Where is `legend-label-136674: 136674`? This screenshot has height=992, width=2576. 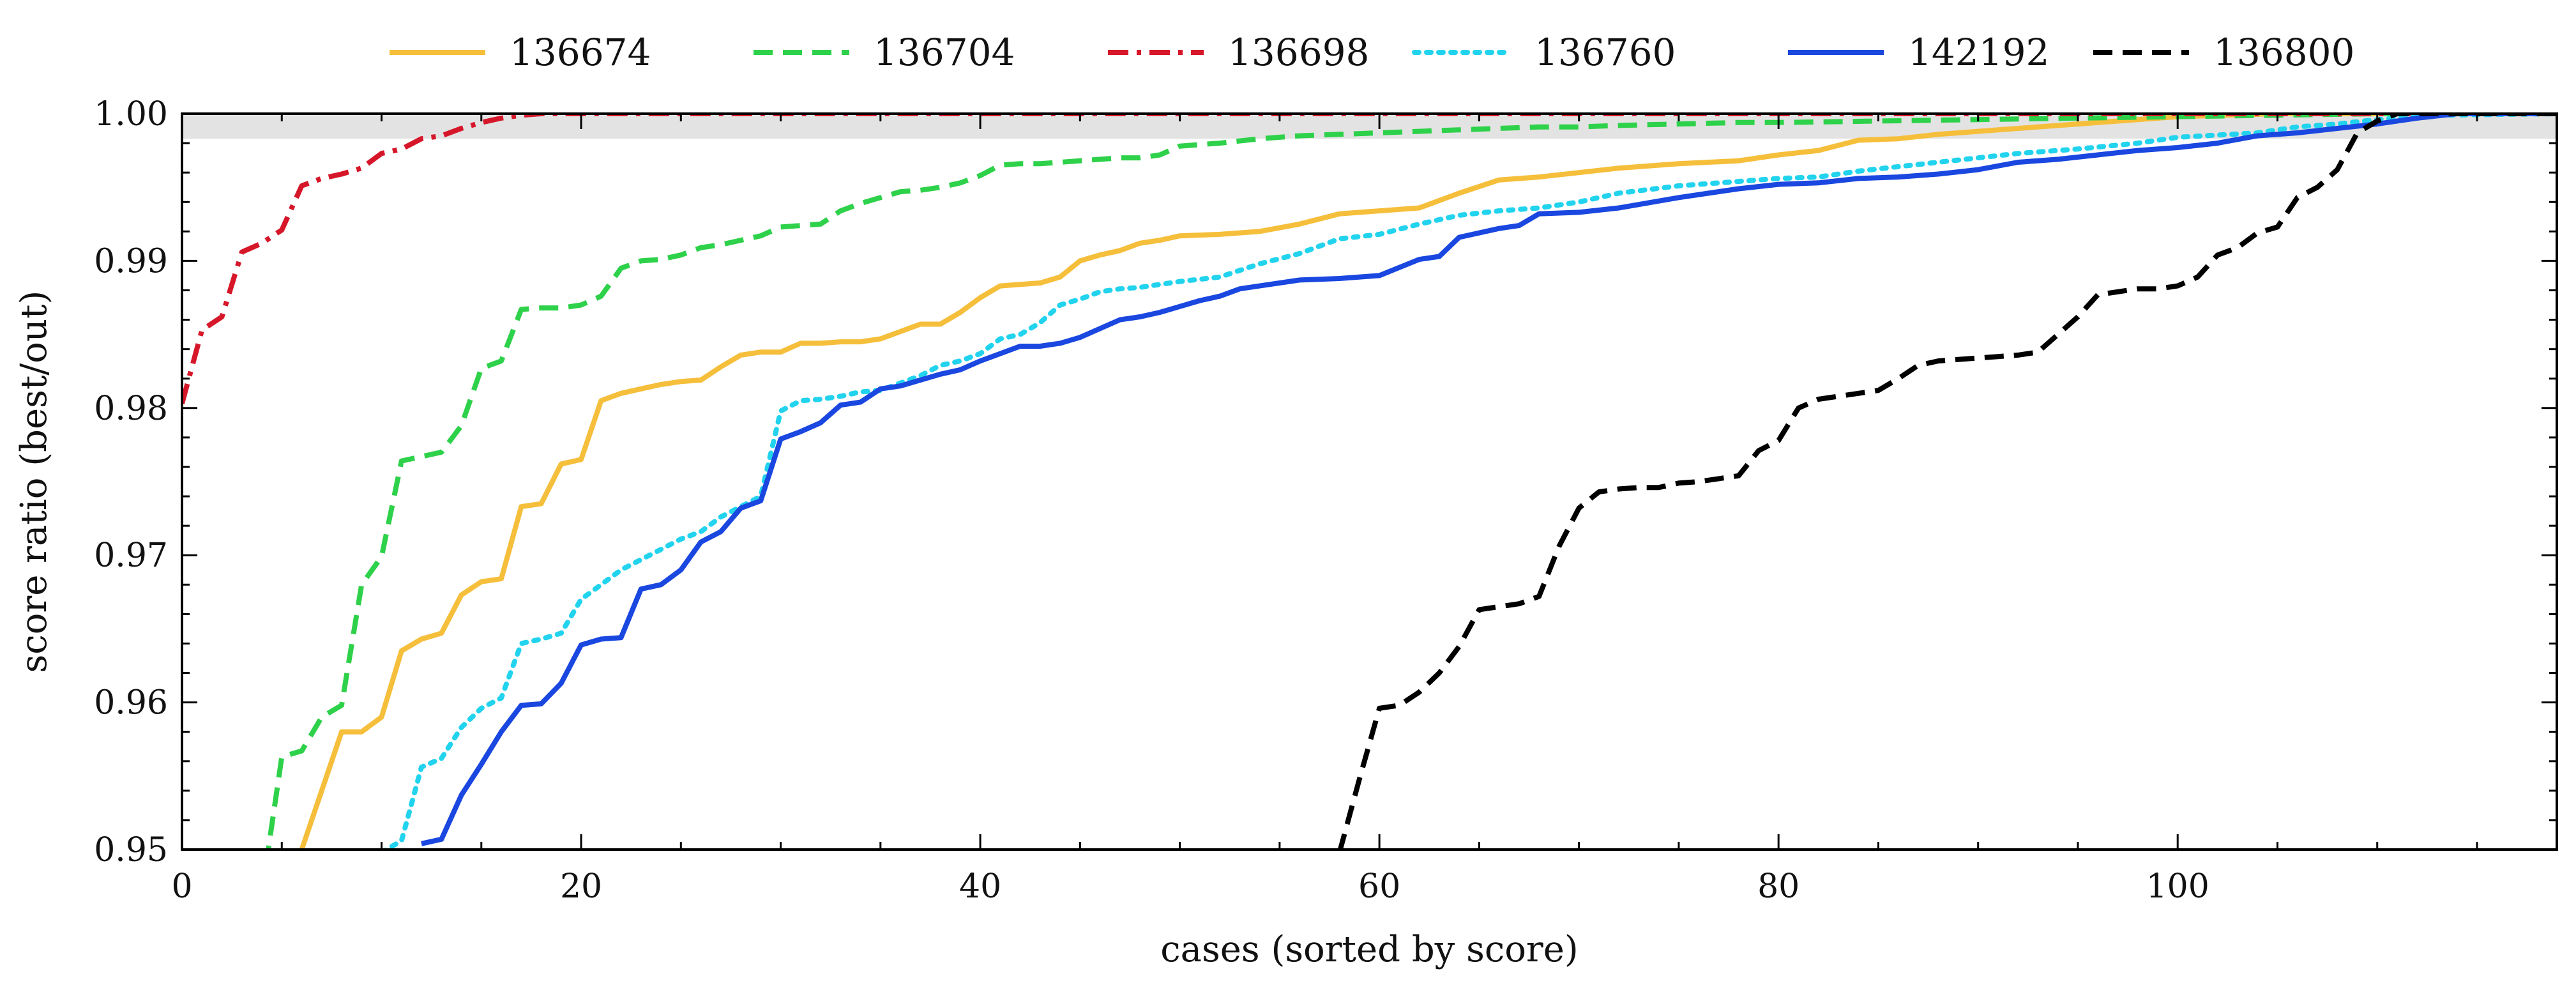
legend-label-136674: 136674 is located at coordinates (581, 52).